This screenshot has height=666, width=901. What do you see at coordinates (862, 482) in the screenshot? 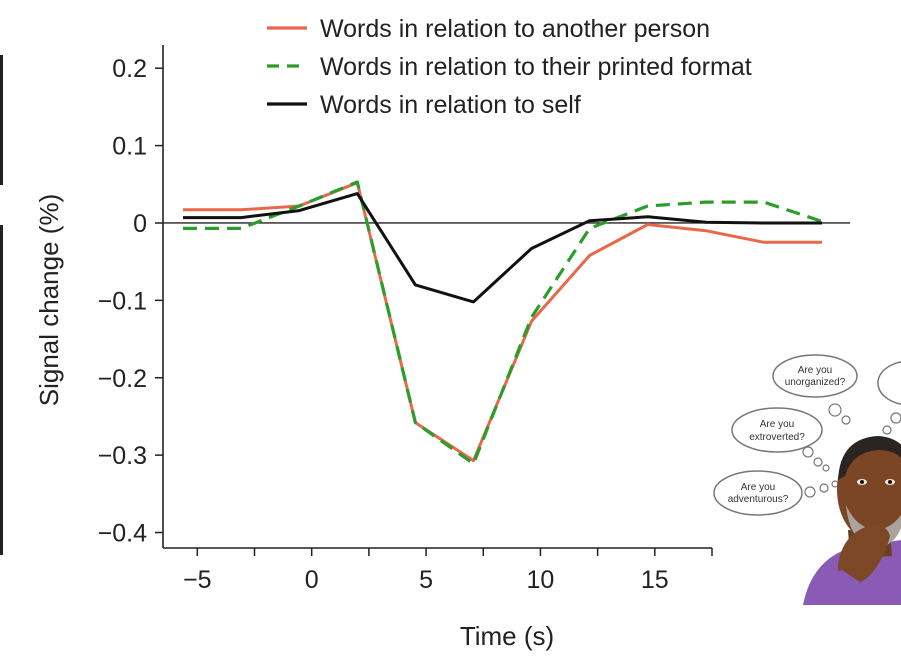
I see `person-pupil-left` at bounding box center [862, 482].